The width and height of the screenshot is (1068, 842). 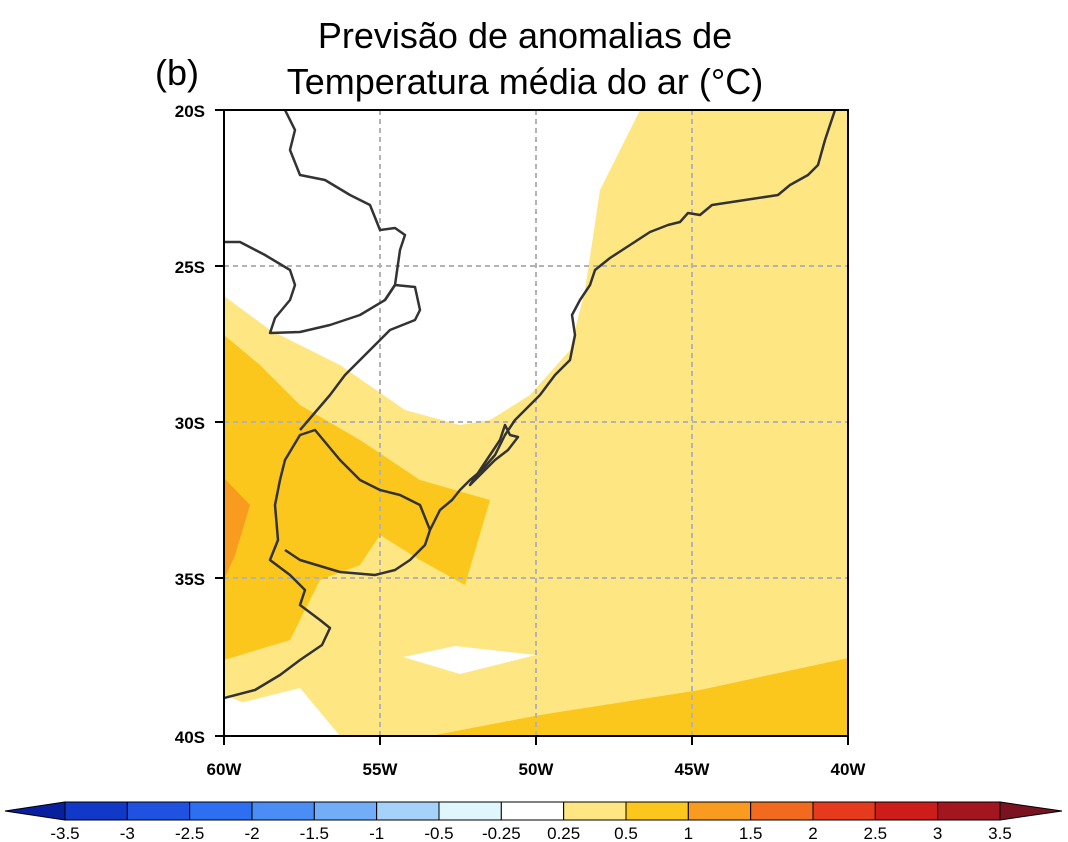 I want to click on colorbar-label: -0.5, so click(x=438, y=833).